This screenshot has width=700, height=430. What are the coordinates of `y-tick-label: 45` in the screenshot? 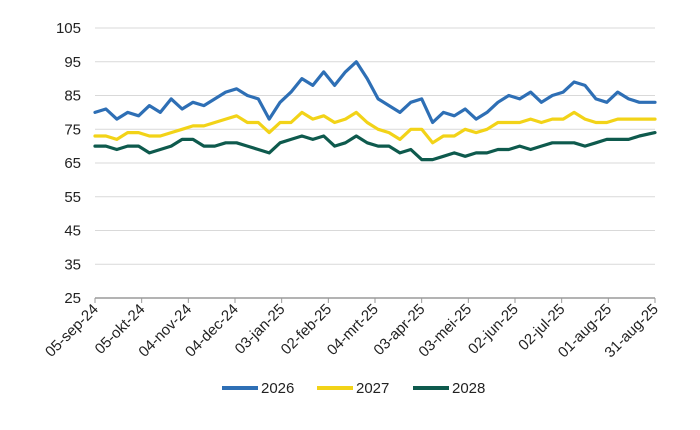 It's located at (72, 231).